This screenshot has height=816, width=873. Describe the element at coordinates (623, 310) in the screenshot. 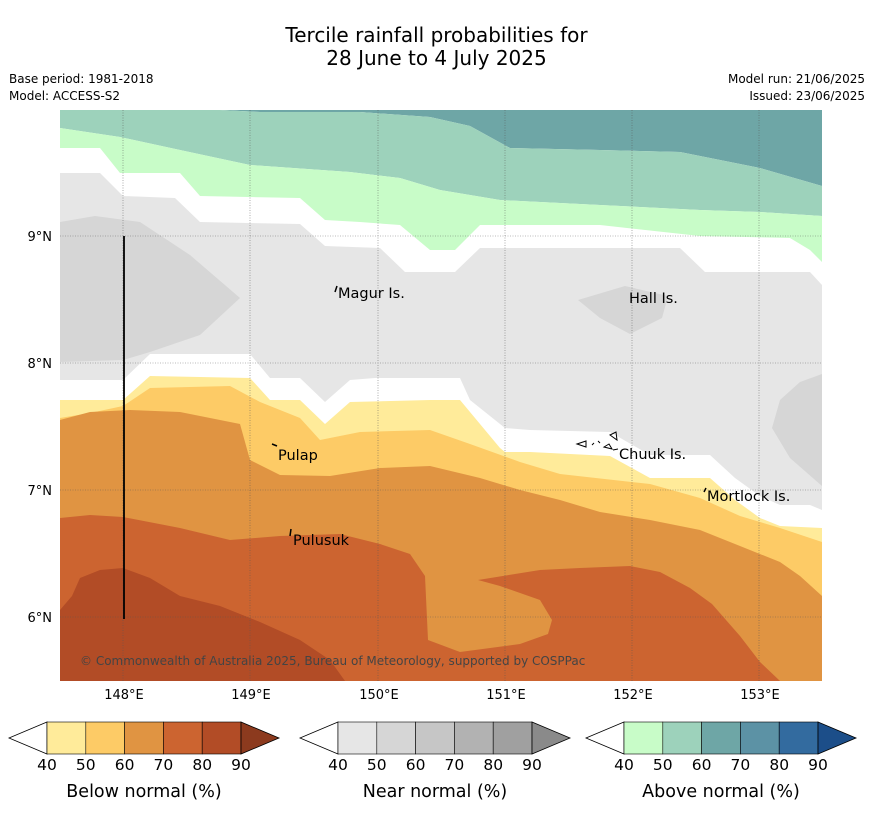

I see `near-60-region-hall` at that location.